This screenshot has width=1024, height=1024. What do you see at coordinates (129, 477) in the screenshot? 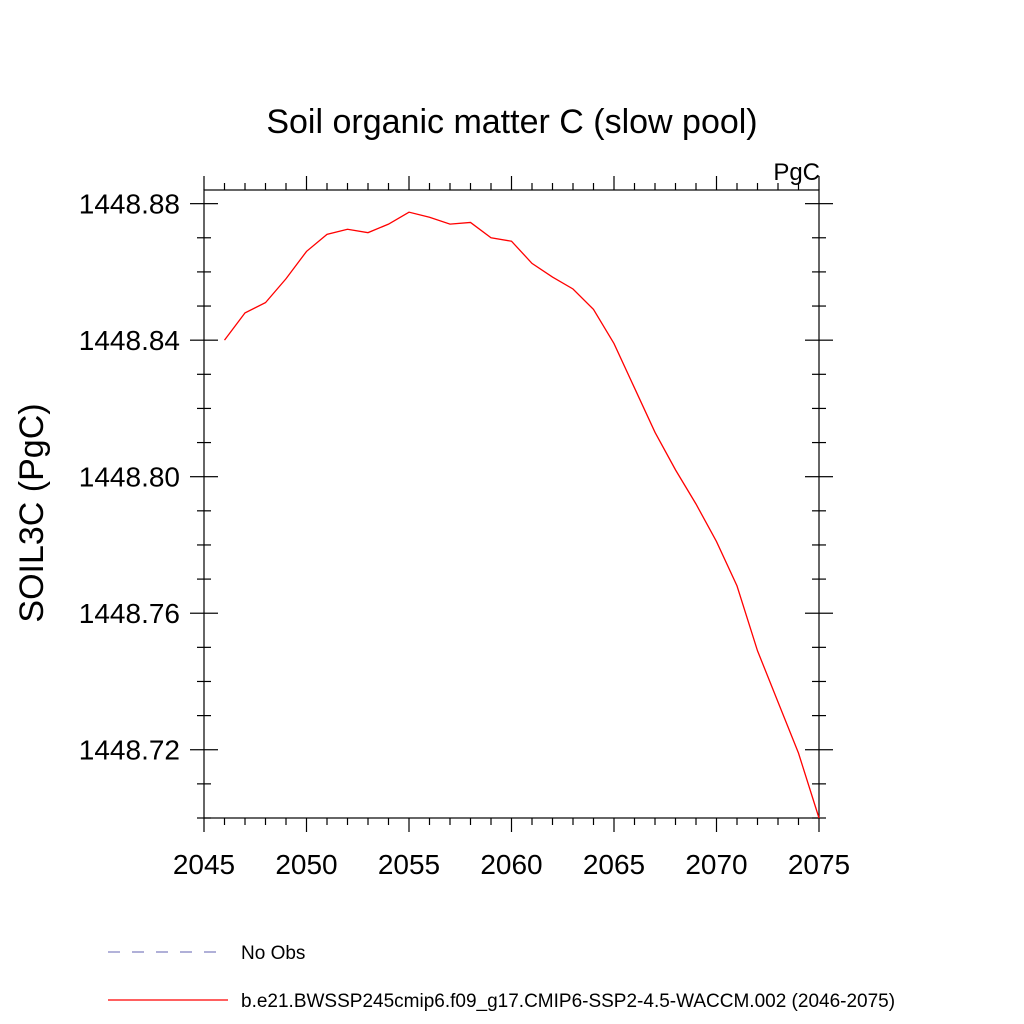
I see `y-tick-label: 1448.80` at bounding box center [129, 477].